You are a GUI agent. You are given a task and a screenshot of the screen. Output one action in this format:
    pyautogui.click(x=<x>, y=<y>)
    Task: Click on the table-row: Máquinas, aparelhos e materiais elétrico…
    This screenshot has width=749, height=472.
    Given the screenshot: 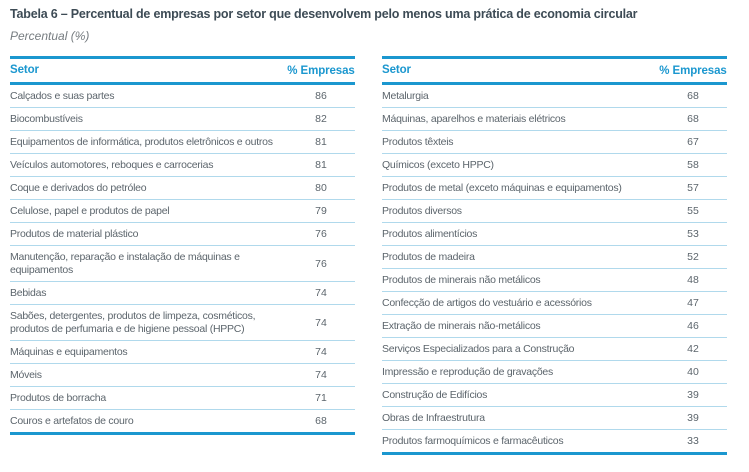 What is the action you would take?
    pyautogui.click(x=554, y=119)
    